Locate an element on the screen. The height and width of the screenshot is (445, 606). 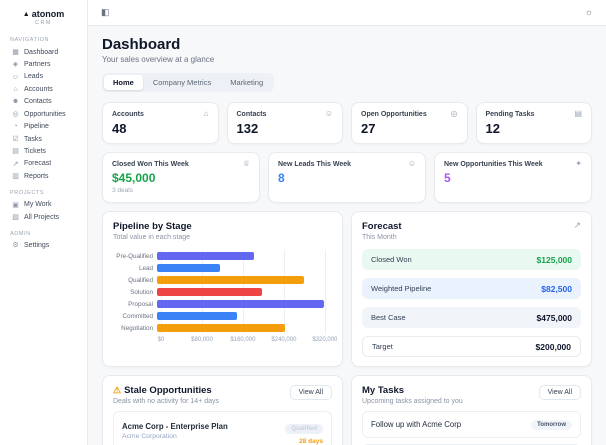
page-title: Dashboard is located at coordinates (141, 44).